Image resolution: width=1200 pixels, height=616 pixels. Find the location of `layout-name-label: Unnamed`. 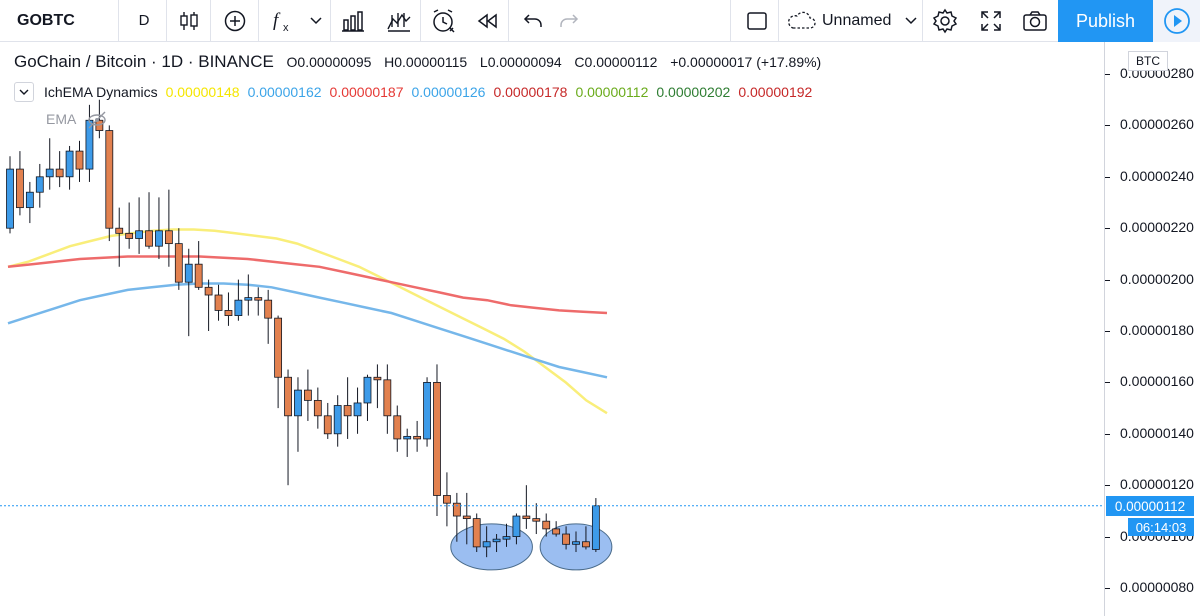

layout-name-label: Unnamed is located at coordinates (857, 20).